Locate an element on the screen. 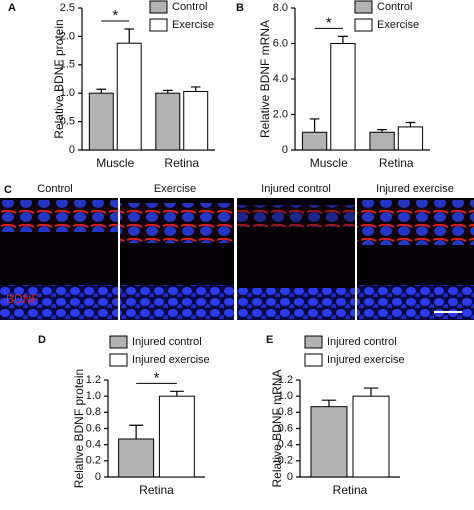  y-tick-label: 4.0 is located at coordinates (280, 79).